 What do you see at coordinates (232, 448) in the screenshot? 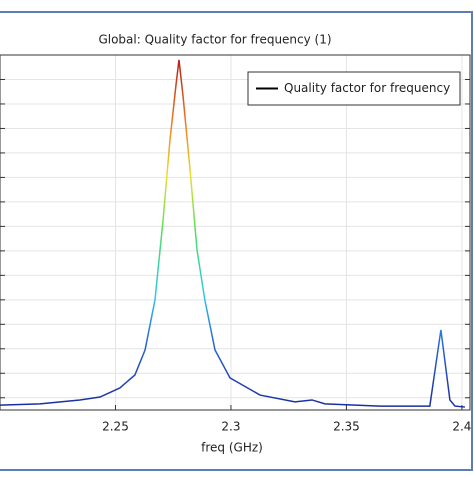
I see `x-axis-label: freq (GHz)` at bounding box center [232, 448].